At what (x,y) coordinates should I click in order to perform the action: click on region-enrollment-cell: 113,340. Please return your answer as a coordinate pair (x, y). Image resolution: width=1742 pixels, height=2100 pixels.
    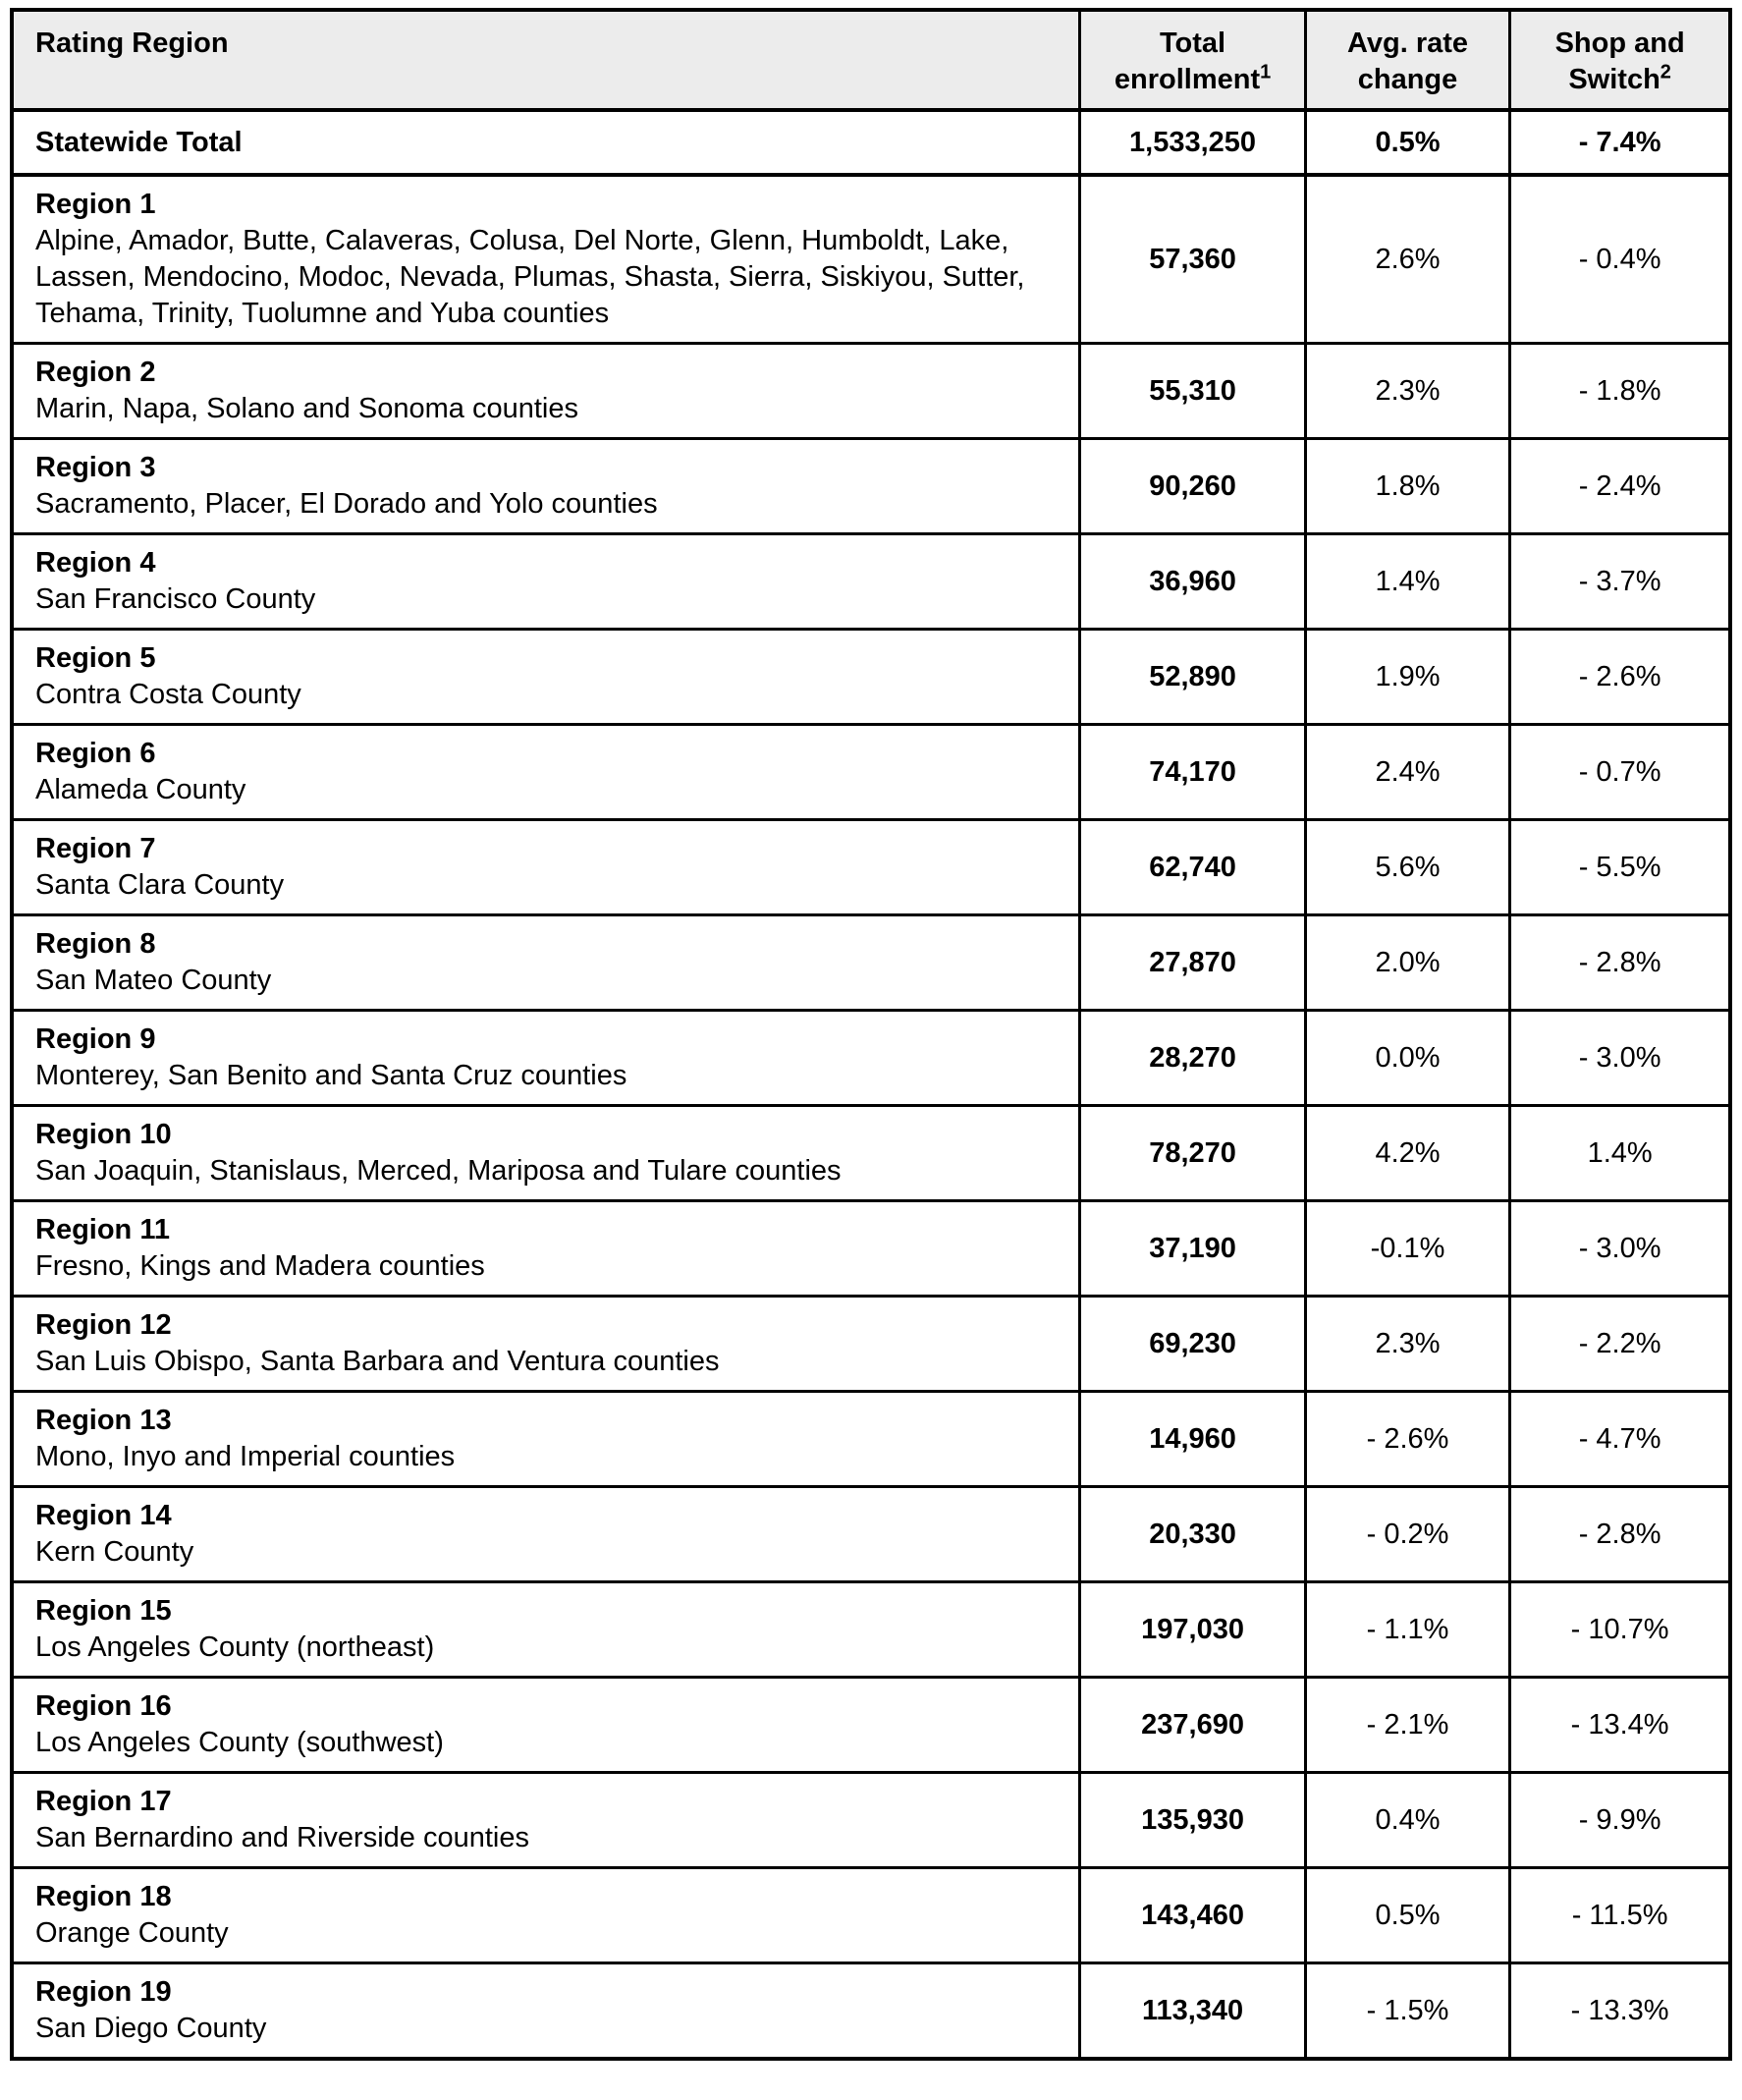
    Looking at the image, I should click on (1192, 2011).